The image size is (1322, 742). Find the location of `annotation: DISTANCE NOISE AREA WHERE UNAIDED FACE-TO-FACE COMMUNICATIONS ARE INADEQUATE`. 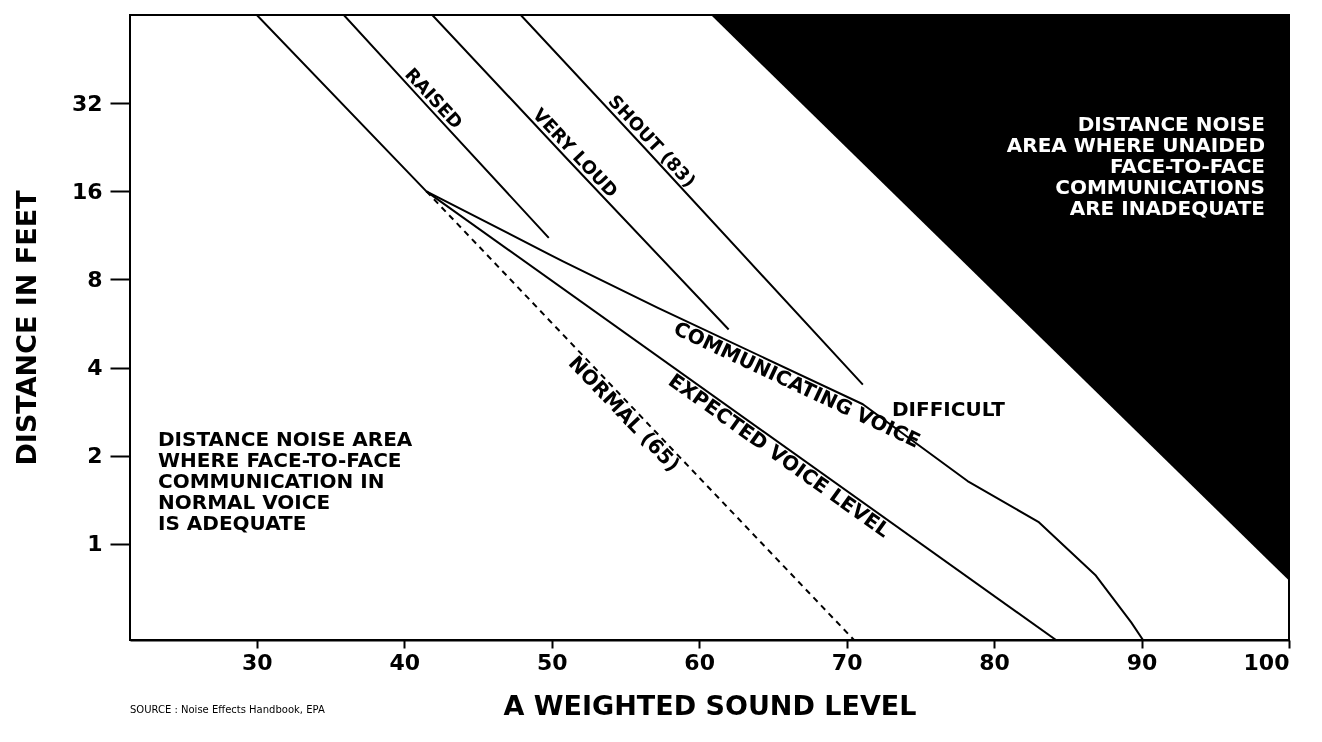

annotation: DISTANCE NOISE AREA WHERE UNAIDED FACE-TO-FACE COMMUNICATIONS ARE INADEQUATE is located at coordinates (1135, 166).